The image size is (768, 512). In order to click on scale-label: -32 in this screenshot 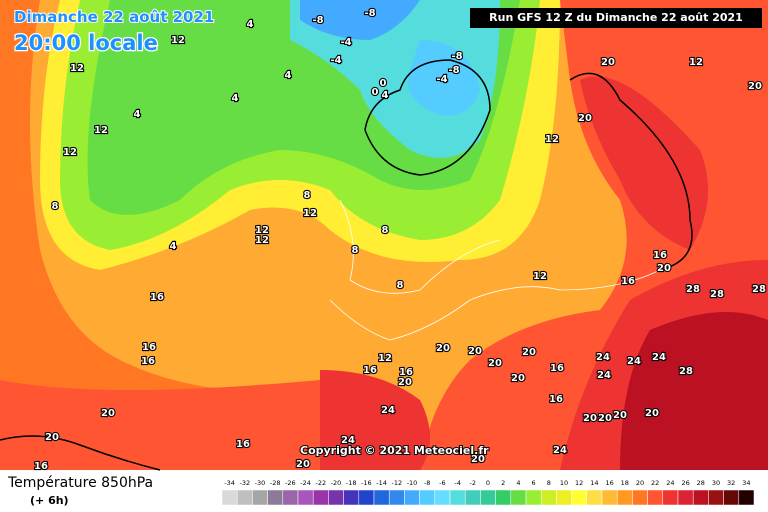, I will do `click(244, 483)`.